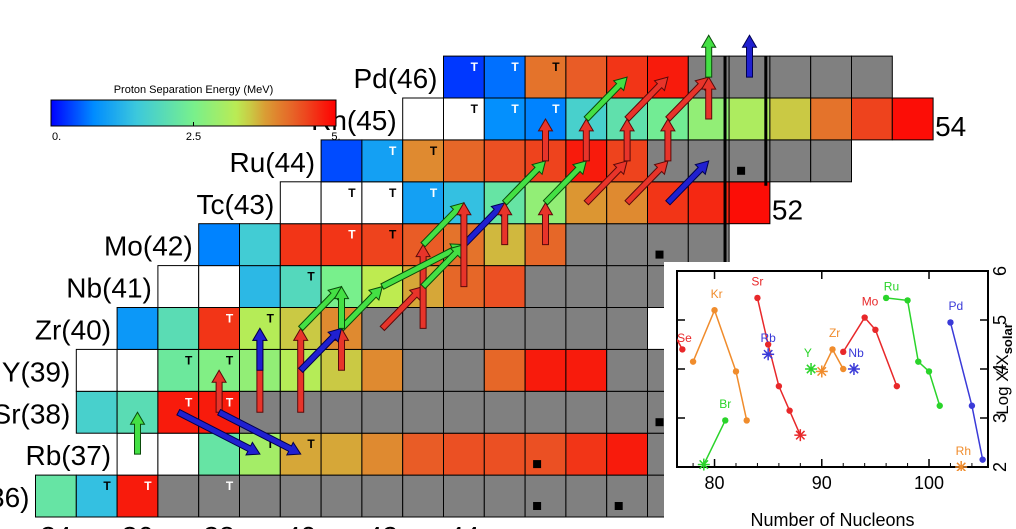 This screenshot has height=529, width=1016. I want to click on colorbar-title: Proton Separation Energy (MeV), so click(194, 90).